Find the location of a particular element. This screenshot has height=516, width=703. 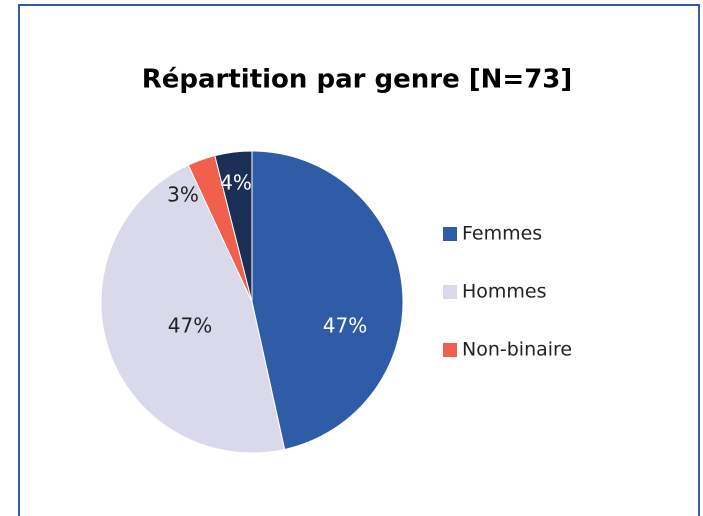

legend-label: Hommes is located at coordinates (504, 292).